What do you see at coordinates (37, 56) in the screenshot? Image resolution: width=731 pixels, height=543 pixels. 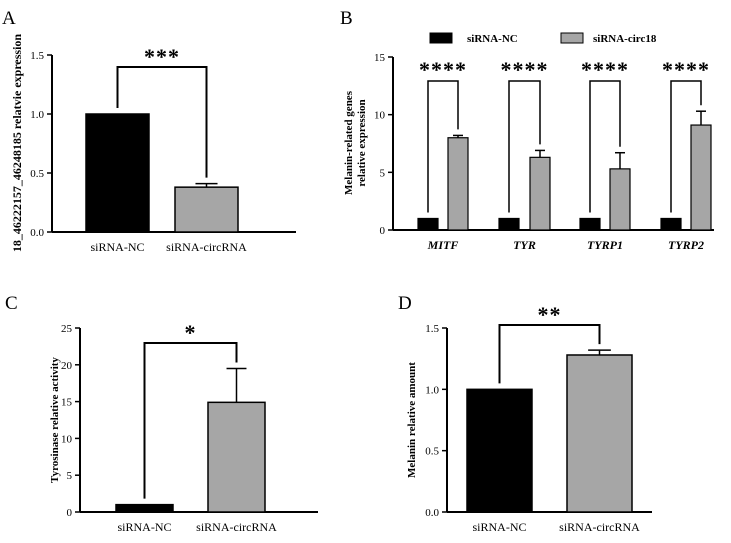 I see `panel-a-y-tick-label: 1.5` at bounding box center [37, 56].